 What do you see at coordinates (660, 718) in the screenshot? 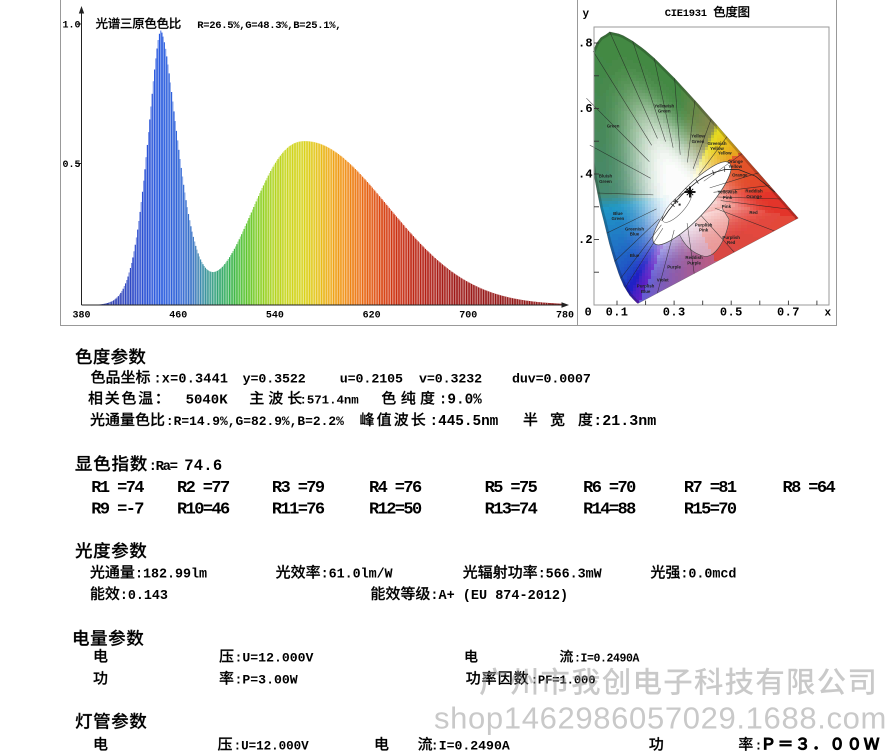
I see `svg-text: shop1462986057029.1688.com` at bounding box center [660, 718].